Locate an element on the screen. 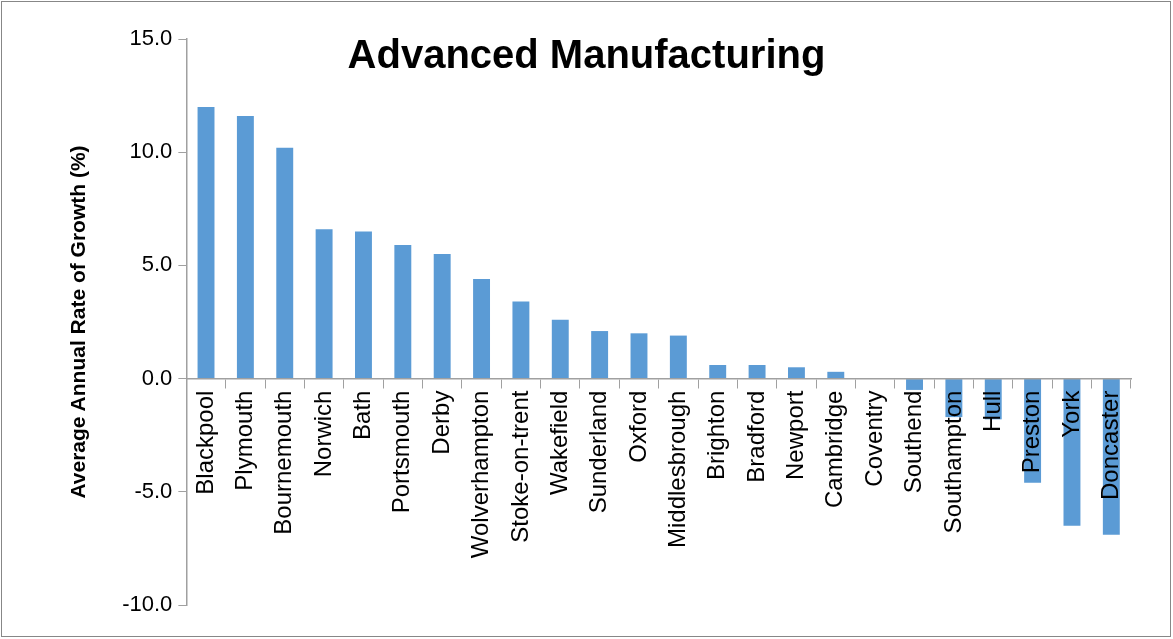 The height and width of the screenshot is (639, 1173). x-tick-label: Southend is located at coordinates (913, 442).